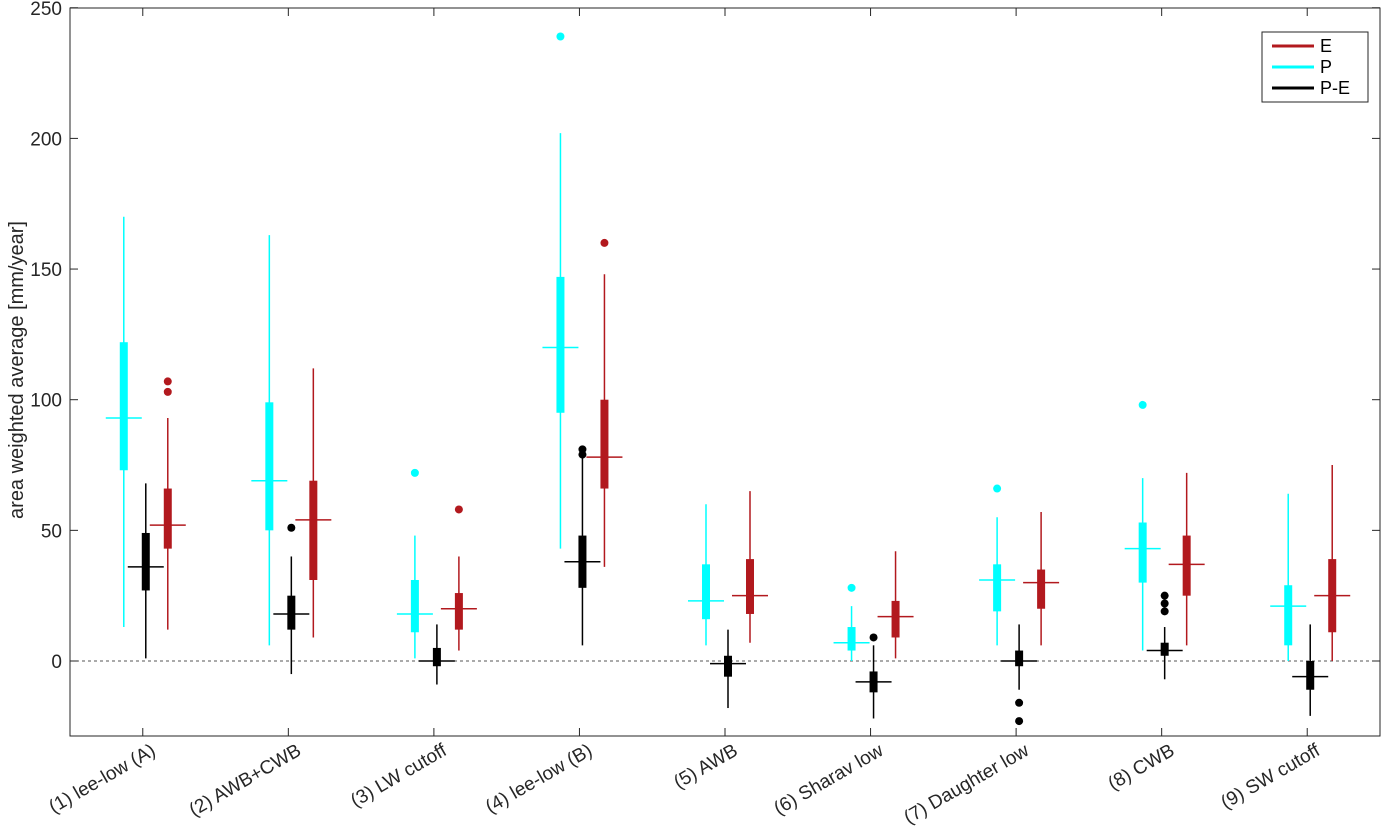  Describe the element at coordinates (539, 779) in the screenshot. I see `x-tick-label: (4) lee-low (B)` at that location.